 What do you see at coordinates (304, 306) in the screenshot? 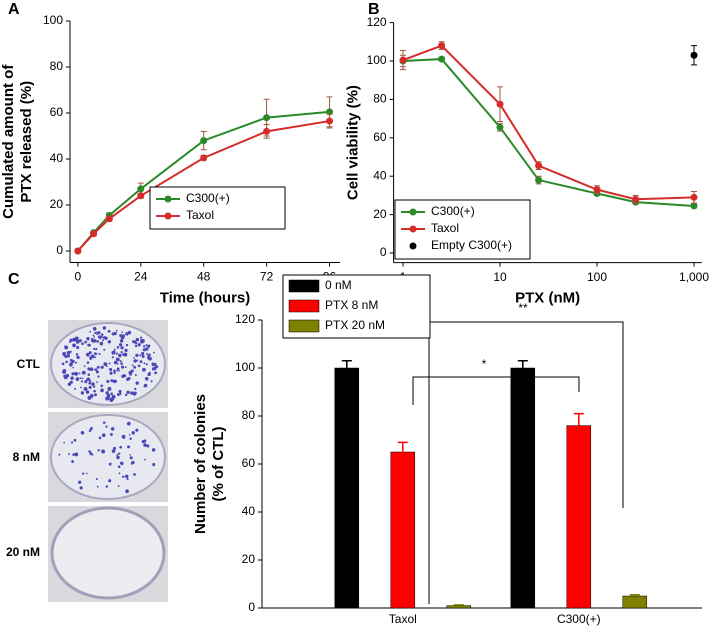
I see `legend-swatch` at bounding box center [304, 306].